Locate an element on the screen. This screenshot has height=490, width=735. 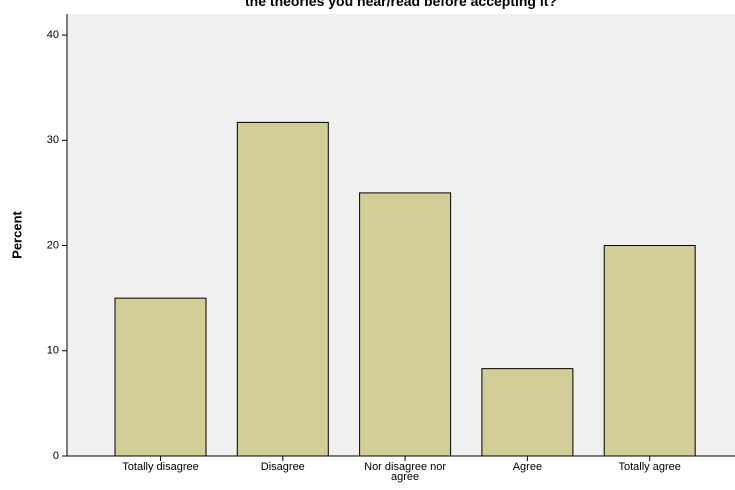
y-tick-label: 30 is located at coordinates (53, 140).